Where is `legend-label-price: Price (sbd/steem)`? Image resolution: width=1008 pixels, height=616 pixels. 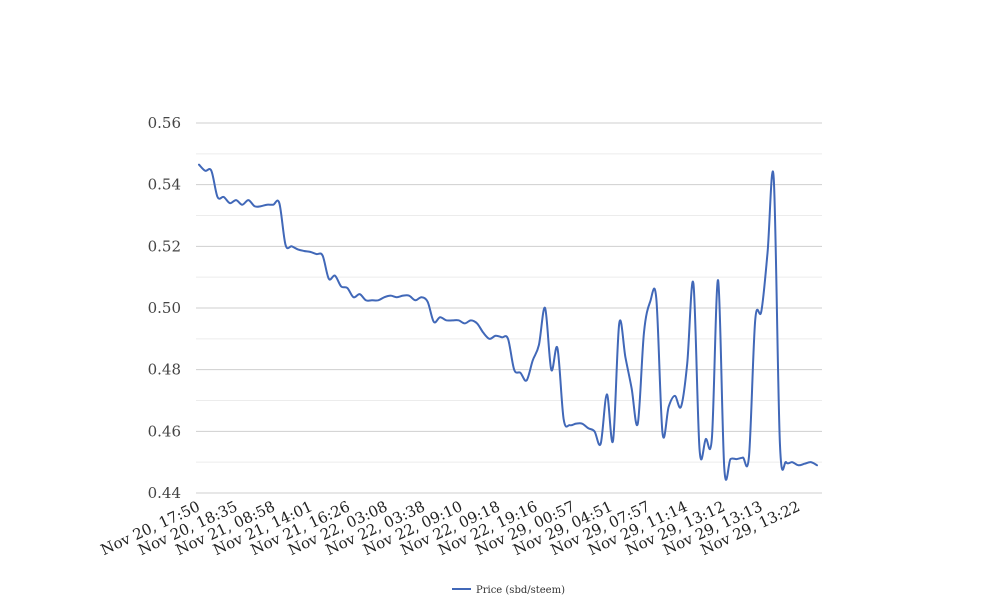
legend-label-price: Price (sbd/steem) is located at coordinates (520, 590).